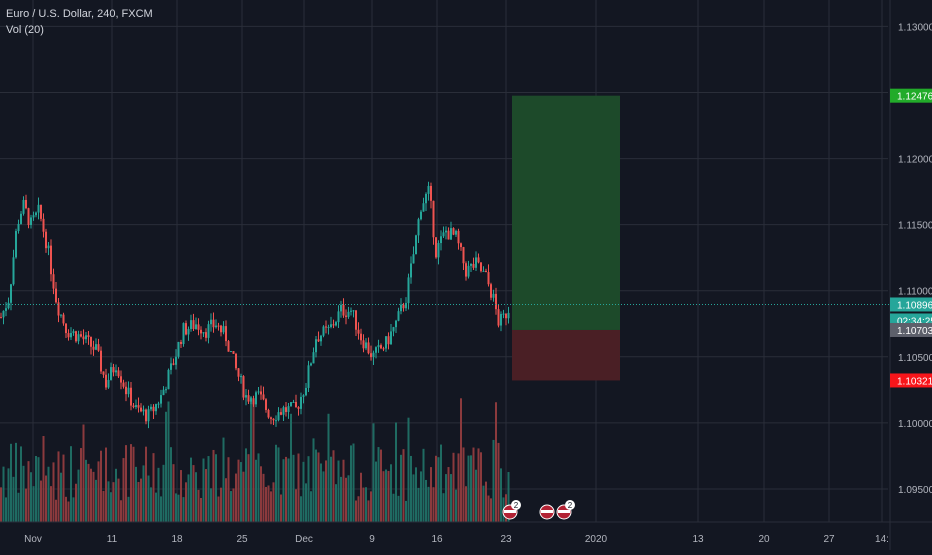 This screenshot has height=555, width=932. Describe the element at coordinates (466, 533) in the screenshot. I see `time-axis: Nov 11 18 25 Dec 9 16 23 2020 13 20 27 14:` at that location.